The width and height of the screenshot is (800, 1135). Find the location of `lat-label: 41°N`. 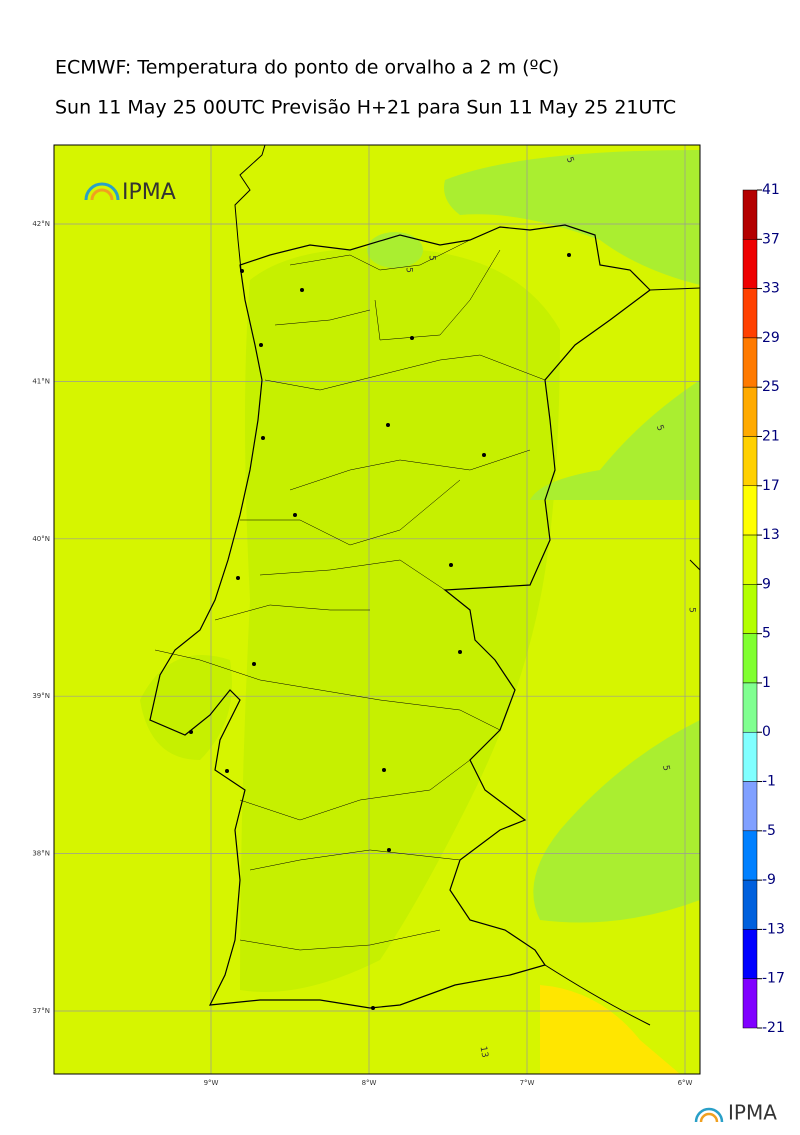

lat-label: 41°N is located at coordinates (41, 381).